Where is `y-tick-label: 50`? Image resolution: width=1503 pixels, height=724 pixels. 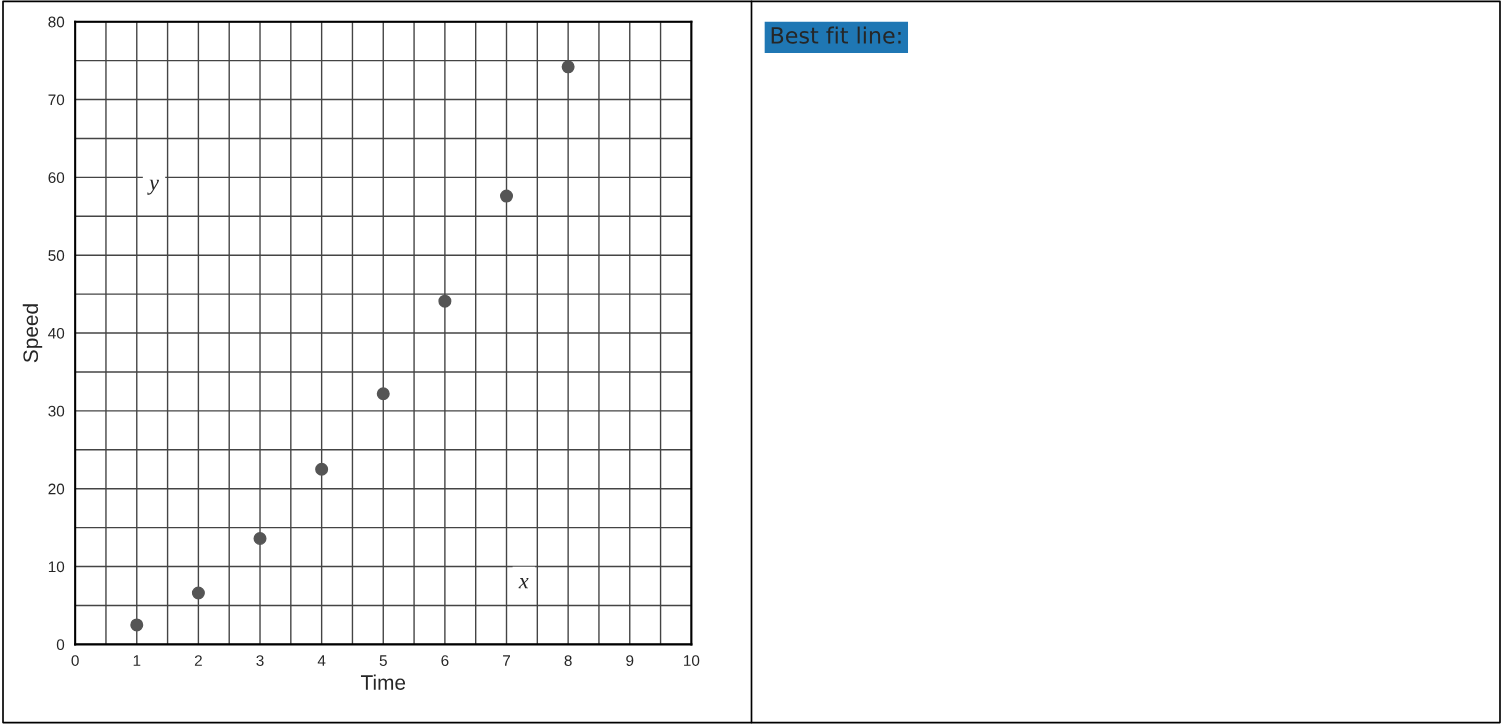 y-tick-label: 50 is located at coordinates (56, 255).